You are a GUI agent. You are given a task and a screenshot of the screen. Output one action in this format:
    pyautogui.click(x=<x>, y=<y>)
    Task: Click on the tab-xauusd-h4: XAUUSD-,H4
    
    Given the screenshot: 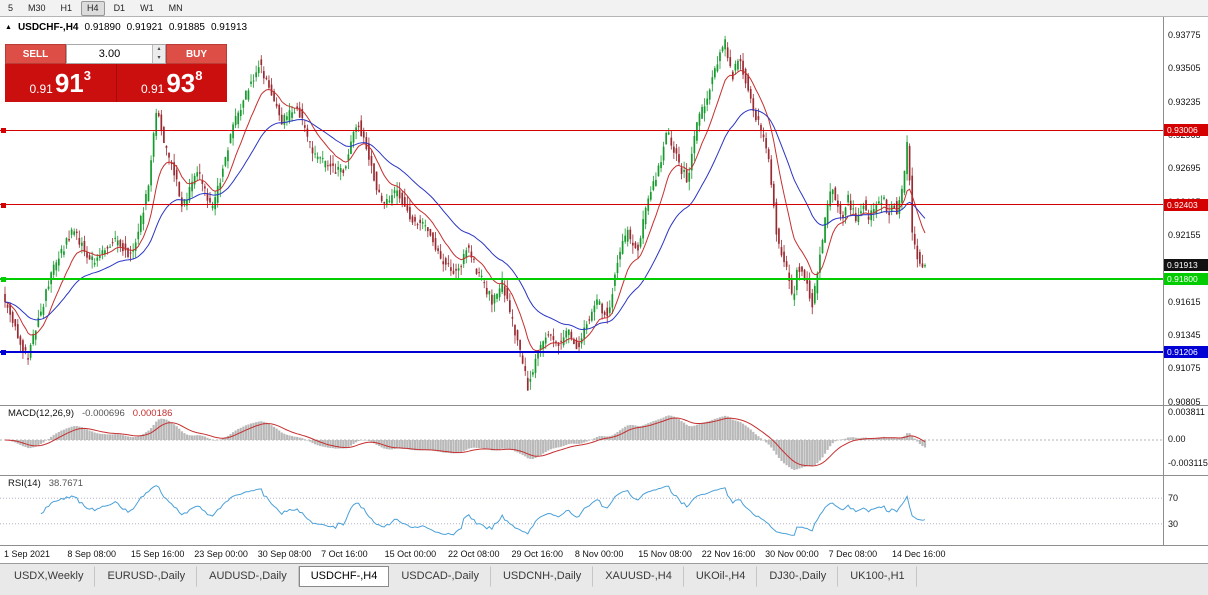 What is the action you would take?
    pyautogui.click(x=638, y=576)
    